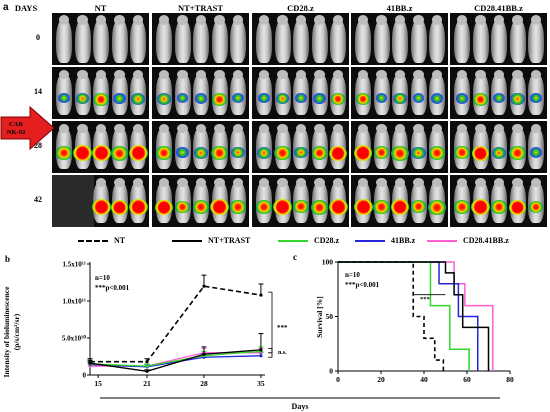 This screenshot has height=412, width=550. I want to click on group-header: NT+TRAST, so click(200, 8).